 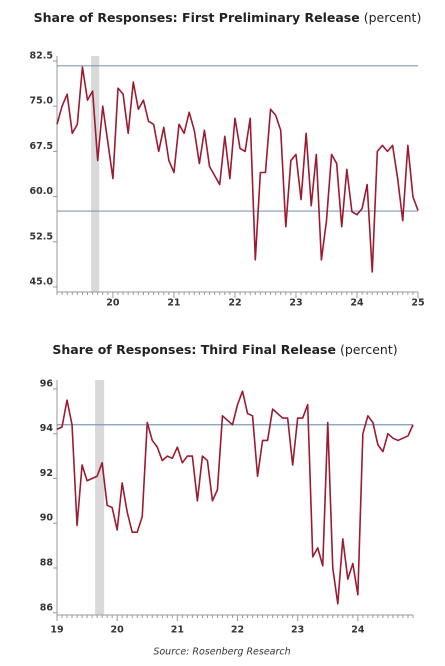 I want to click on x-tick-label: 25, so click(x=417, y=303).